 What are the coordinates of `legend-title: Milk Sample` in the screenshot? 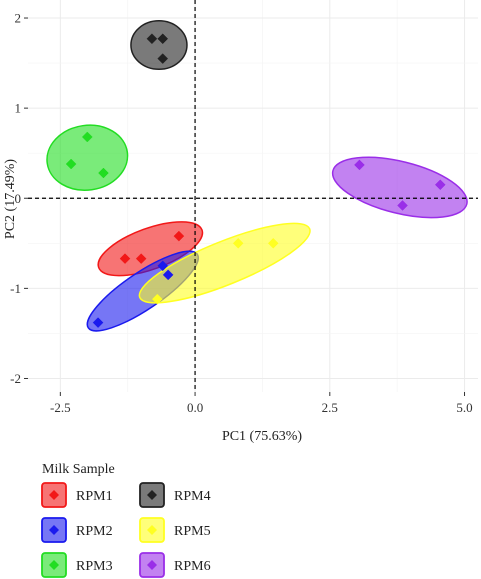 It's located at (78, 469).